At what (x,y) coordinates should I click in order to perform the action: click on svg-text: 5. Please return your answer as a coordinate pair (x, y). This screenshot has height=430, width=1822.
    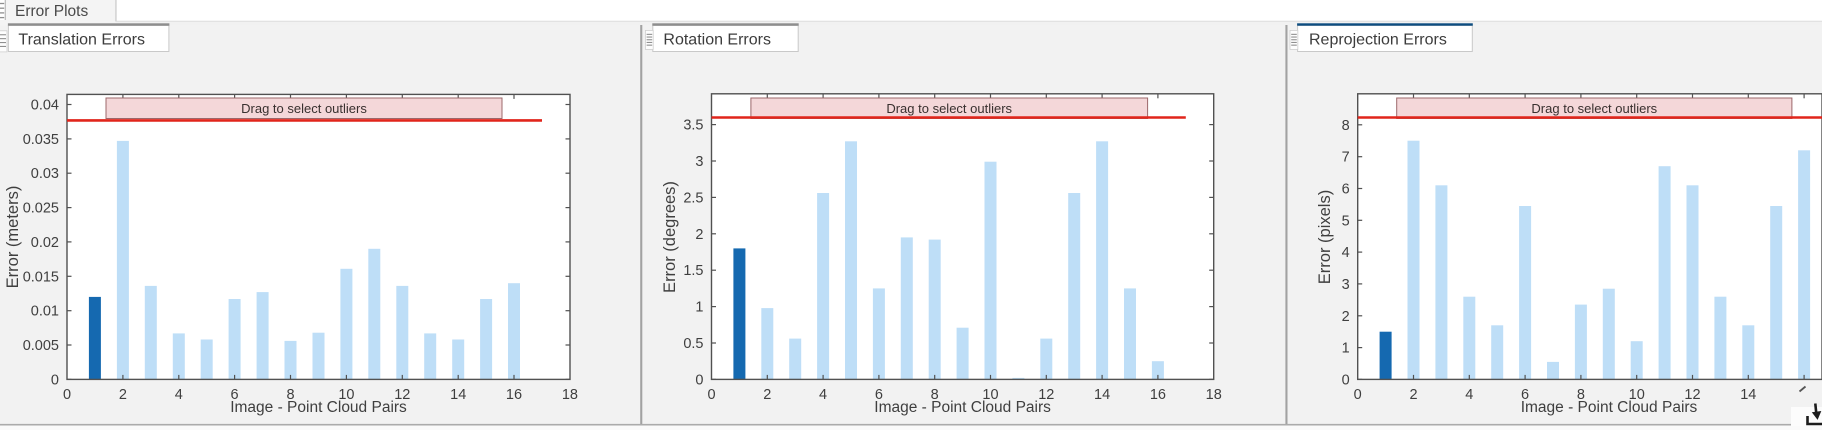
    Looking at the image, I should click on (1346, 221).